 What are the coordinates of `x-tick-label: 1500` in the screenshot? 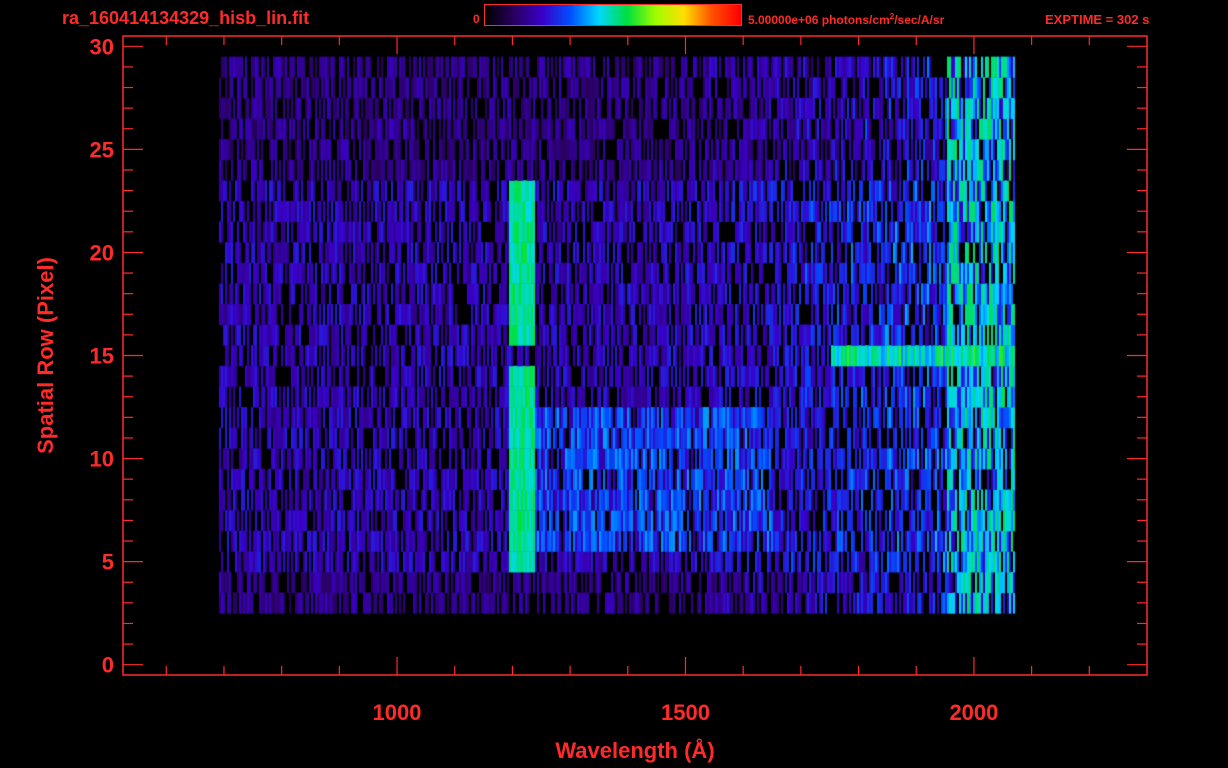 It's located at (685, 712).